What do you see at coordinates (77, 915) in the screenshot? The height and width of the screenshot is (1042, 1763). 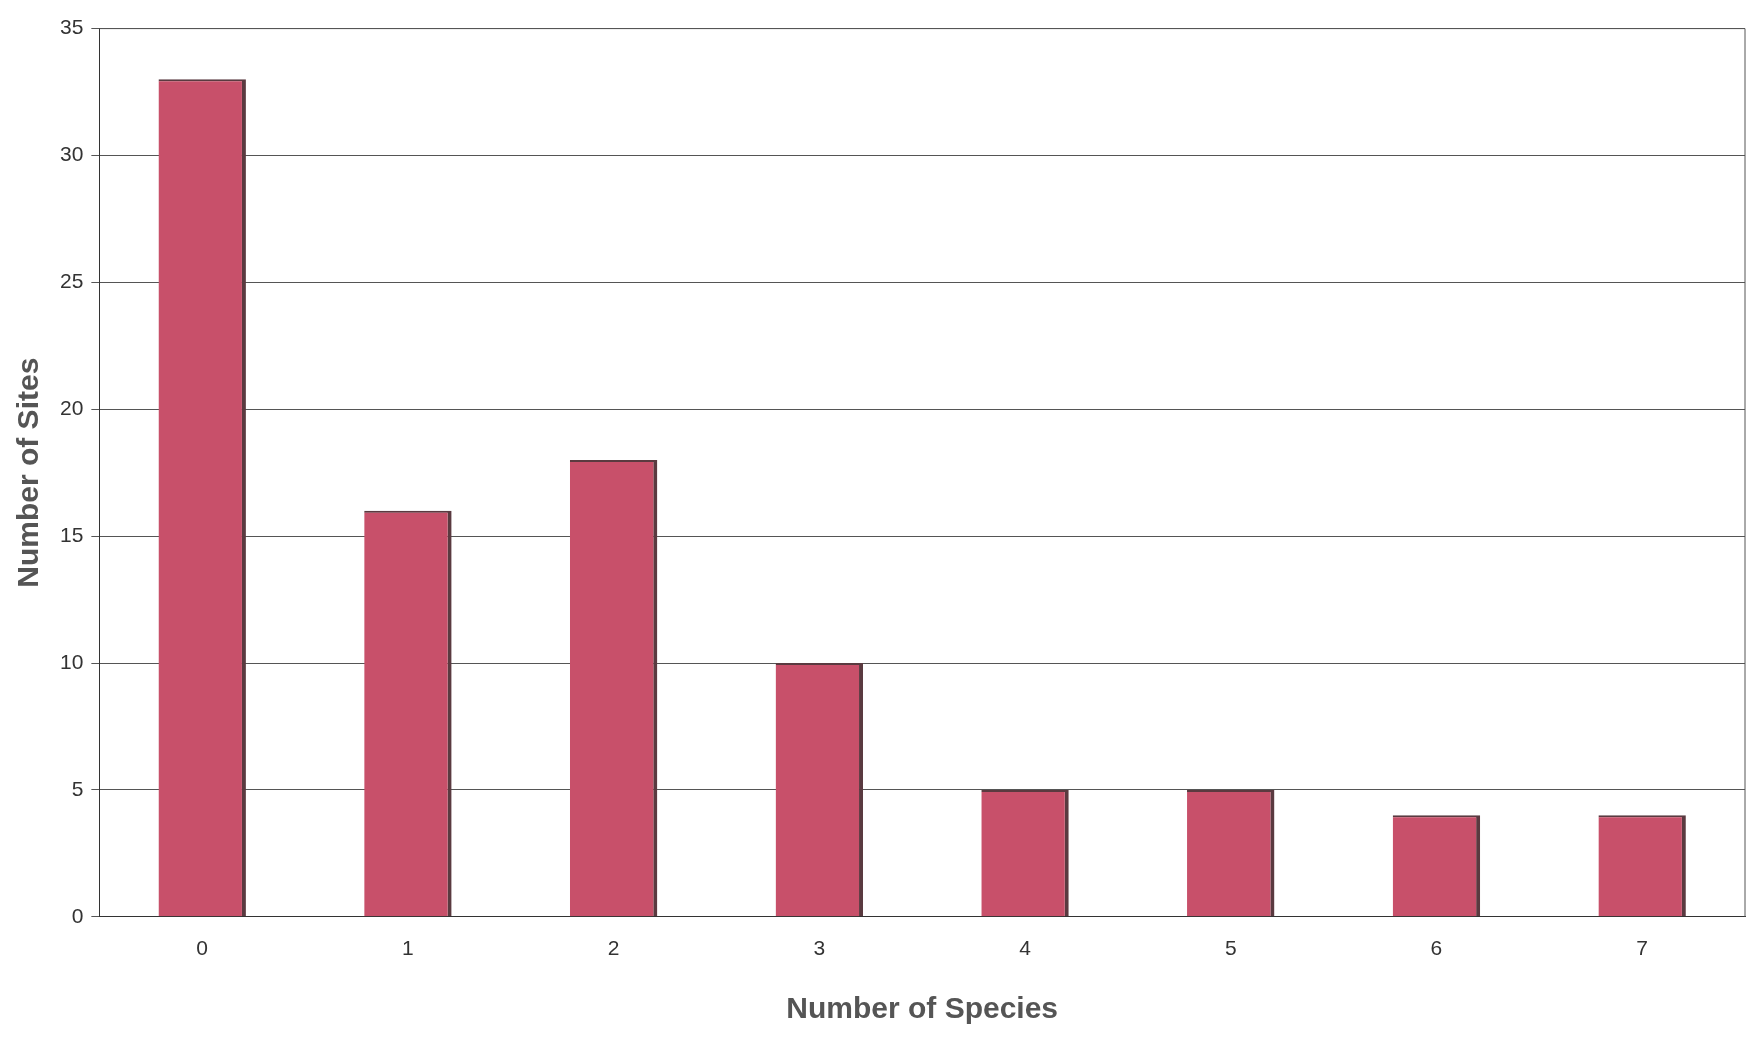 I see `y-tick-label: 0` at bounding box center [77, 915].